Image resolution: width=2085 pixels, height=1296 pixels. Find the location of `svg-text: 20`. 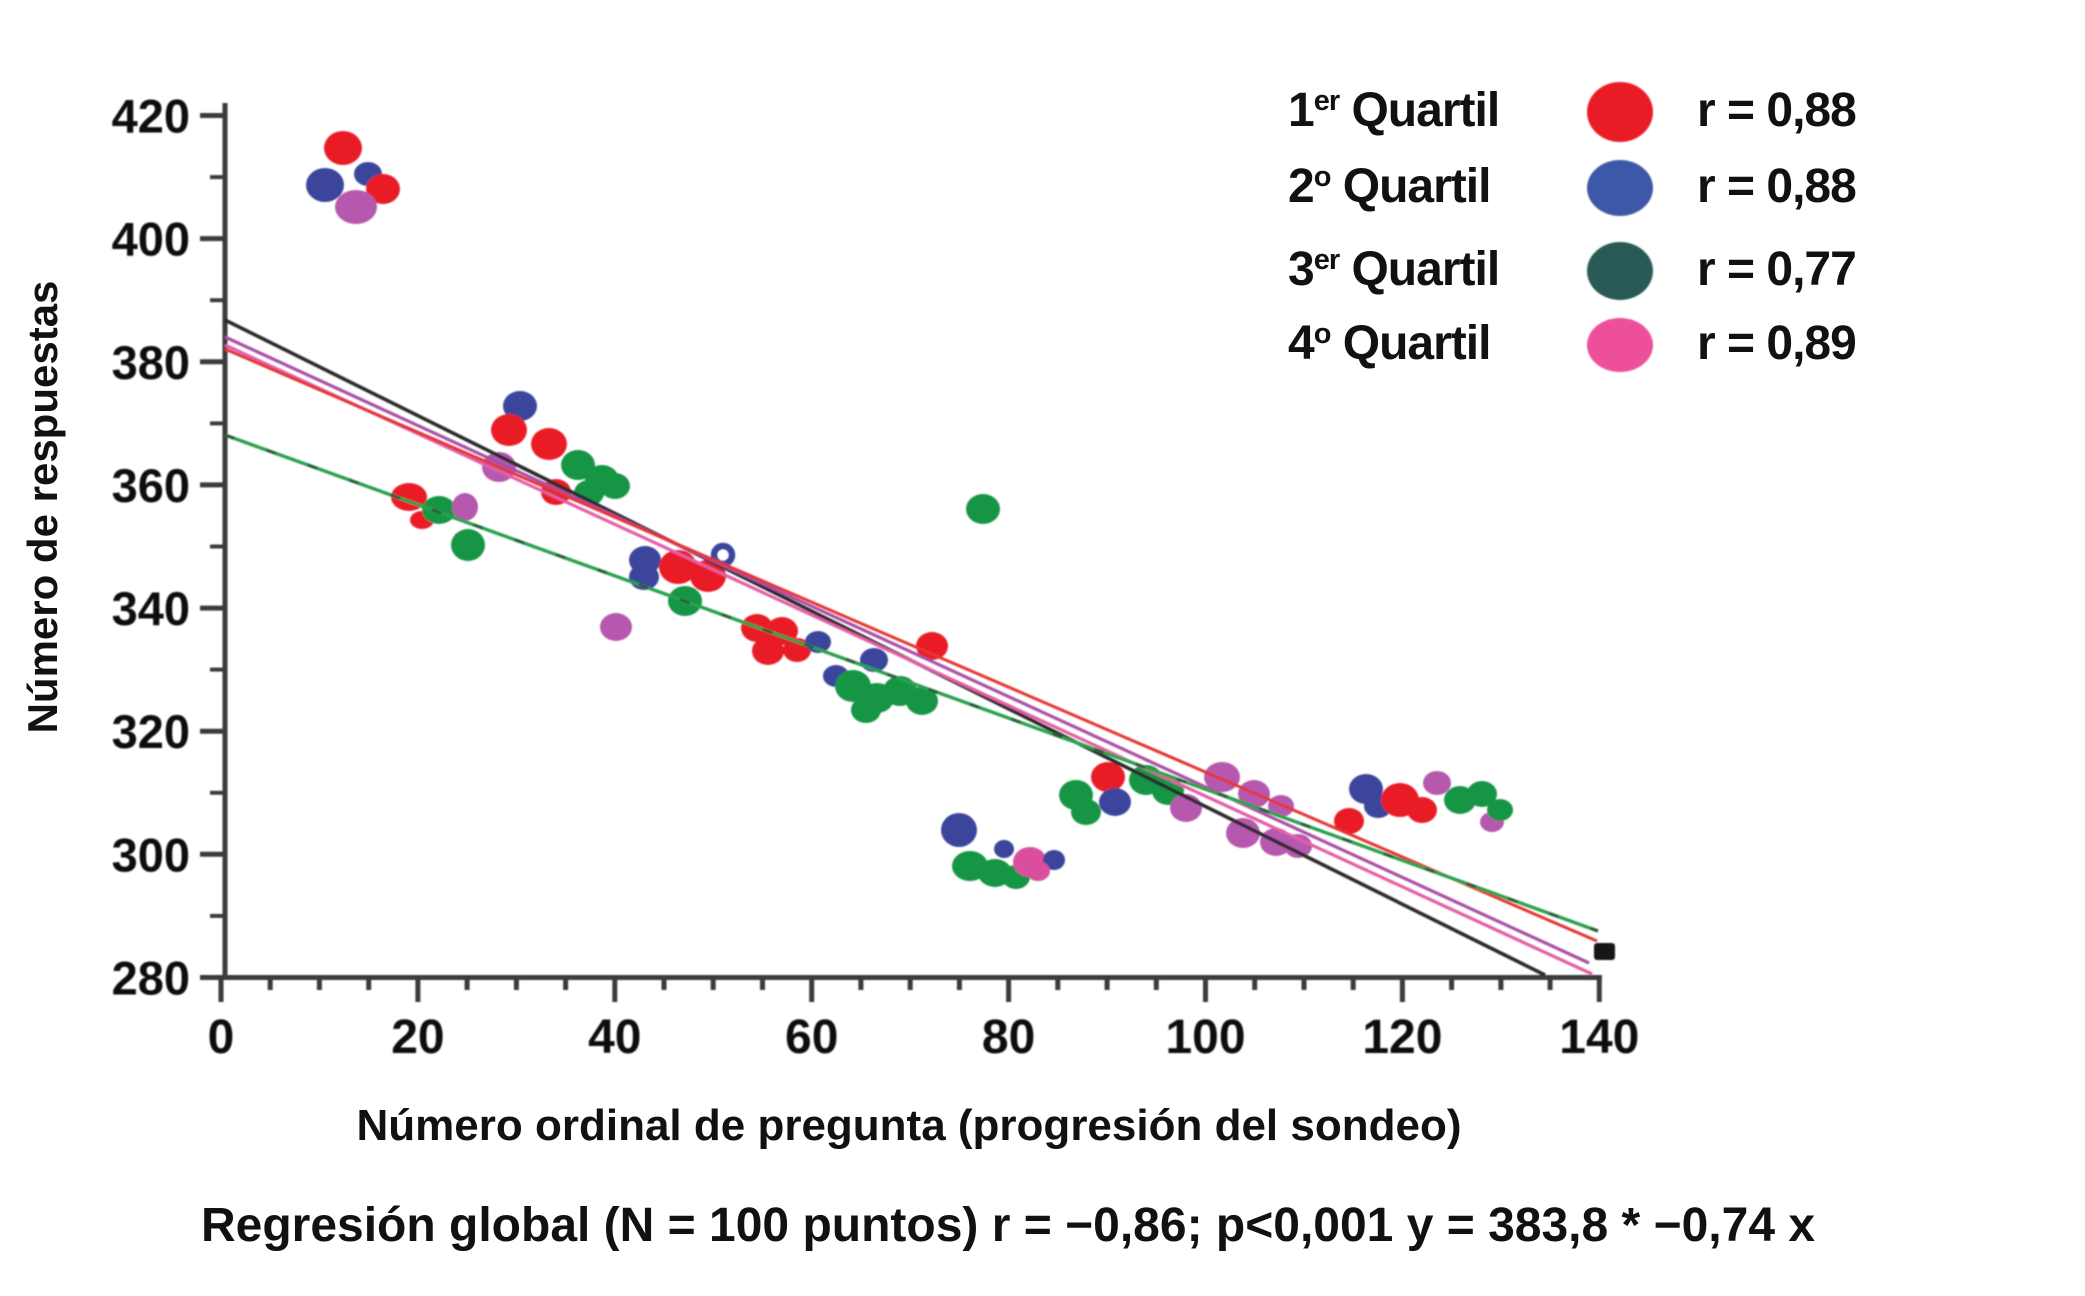

svg-text: 20 is located at coordinates (417, 1037).